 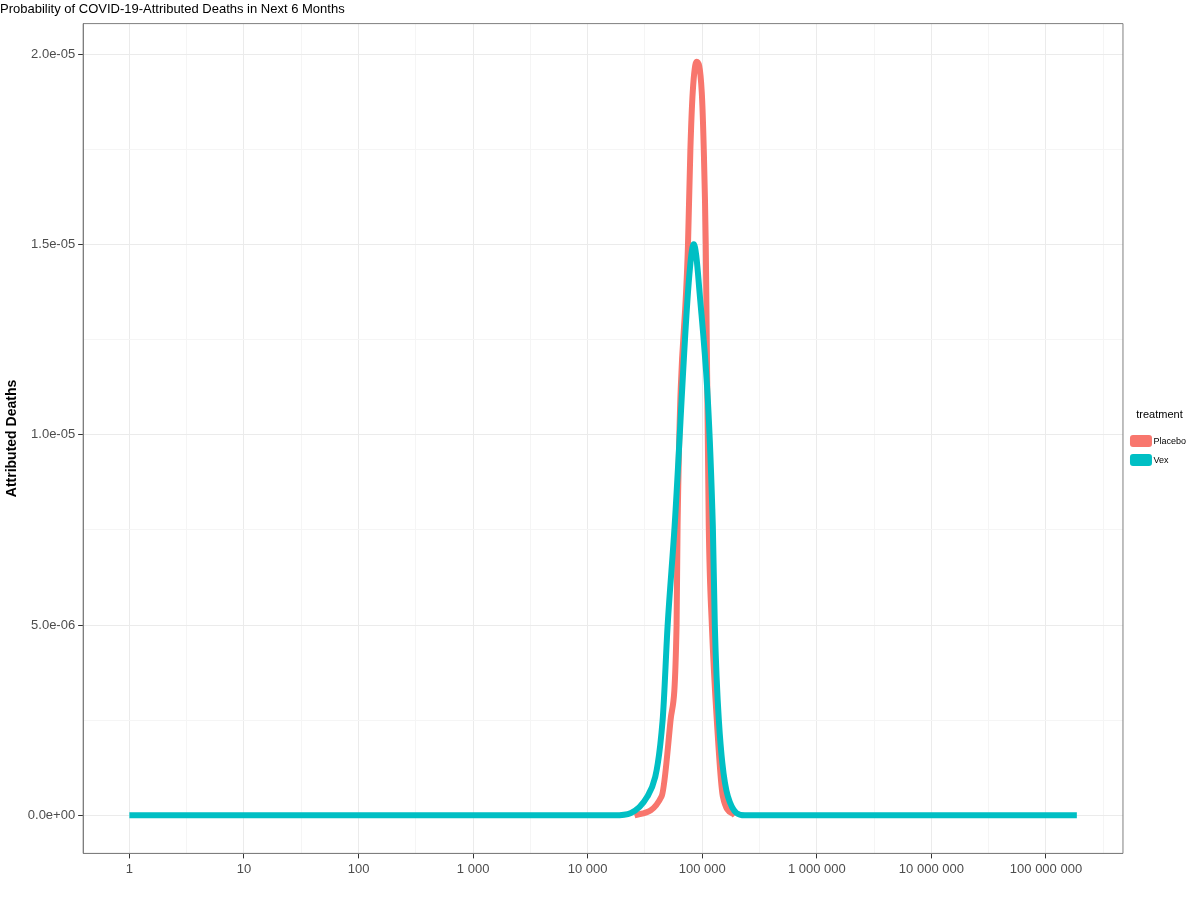 What do you see at coordinates (931, 868) in the screenshot?
I see `x-tick-label: 10 000 000` at bounding box center [931, 868].